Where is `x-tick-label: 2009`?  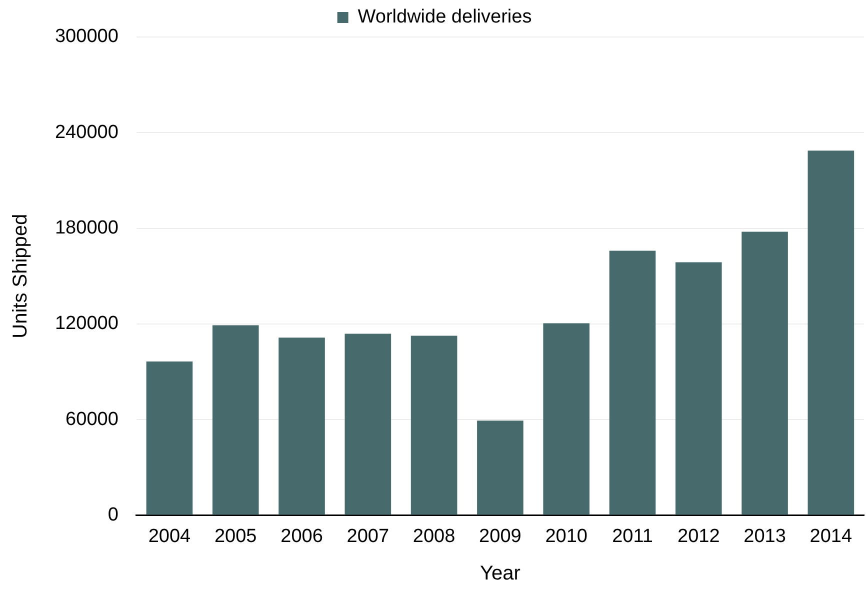
x-tick-label: 2009 is located at coordinates (500, 536).